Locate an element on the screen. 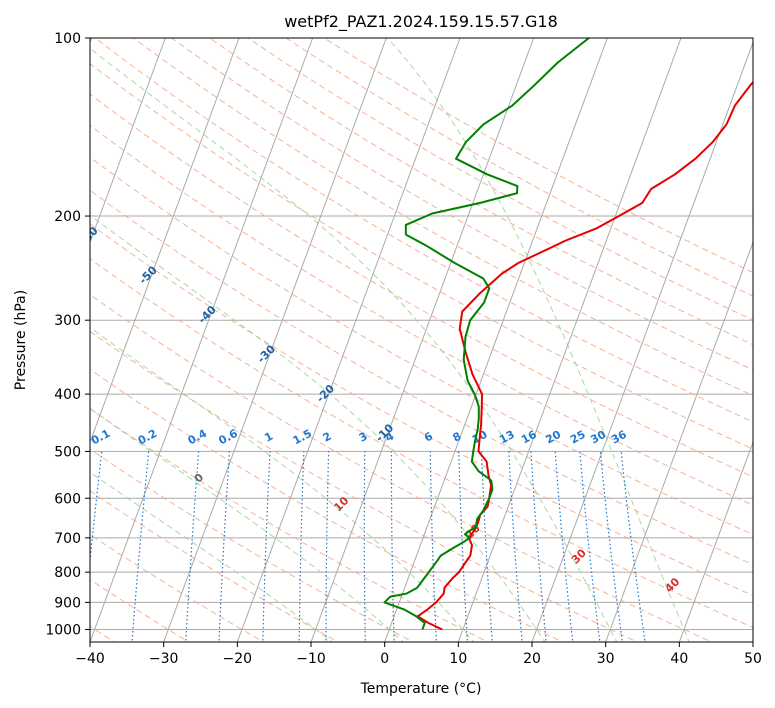 This screenshot has width=775, height=708. x-tick-label: −30 is located at coordinates (164, 659).